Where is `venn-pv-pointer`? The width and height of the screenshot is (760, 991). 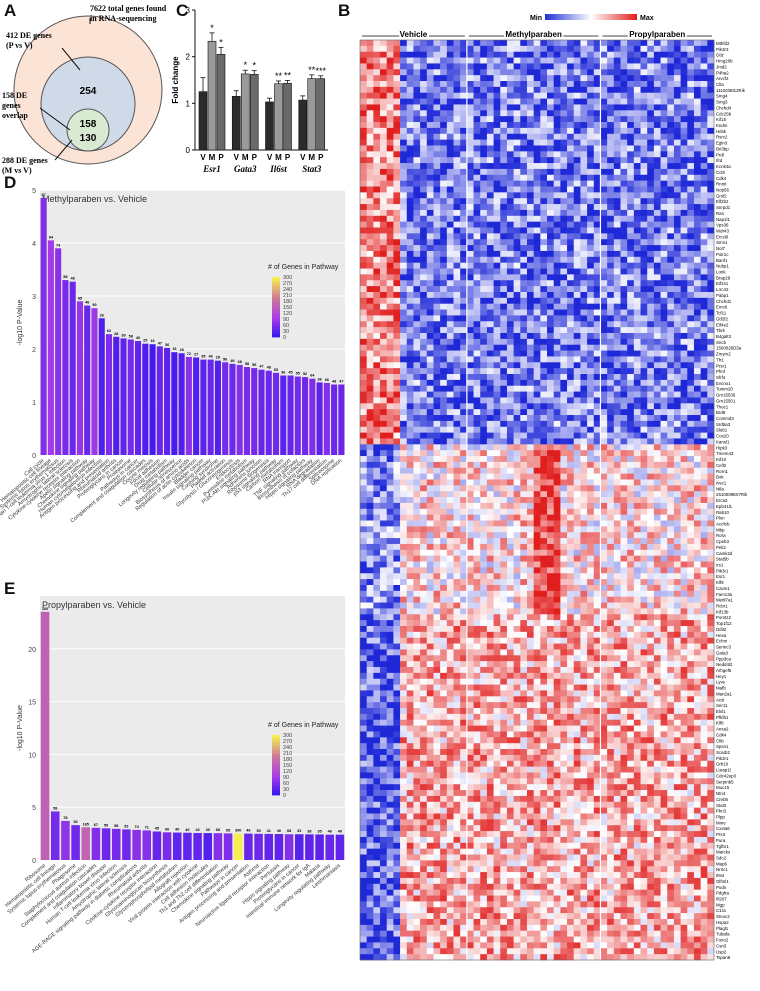
venn-pv-pointer is located at coordinates (71, 59).